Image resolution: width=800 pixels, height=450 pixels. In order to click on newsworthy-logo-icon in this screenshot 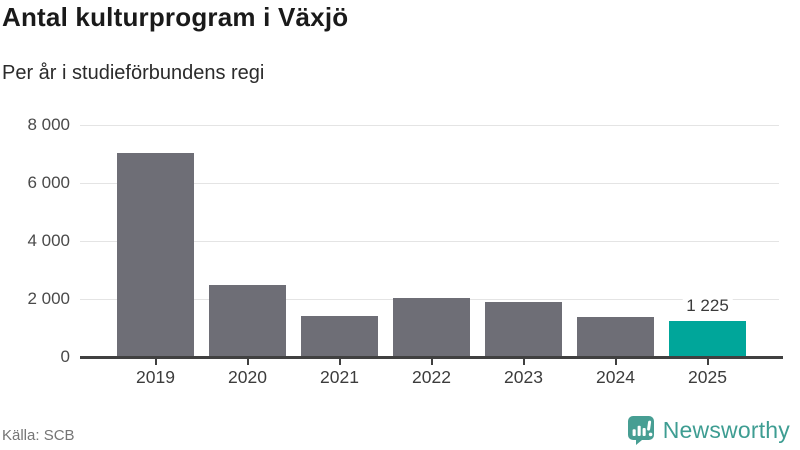, I will do `click(641, 430)`.